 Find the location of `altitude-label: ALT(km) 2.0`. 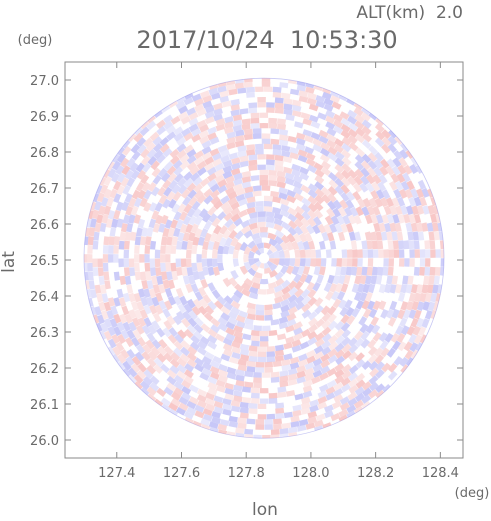

altitude-label: ALT(km) 2.0 is located at coordinates (409, 13).